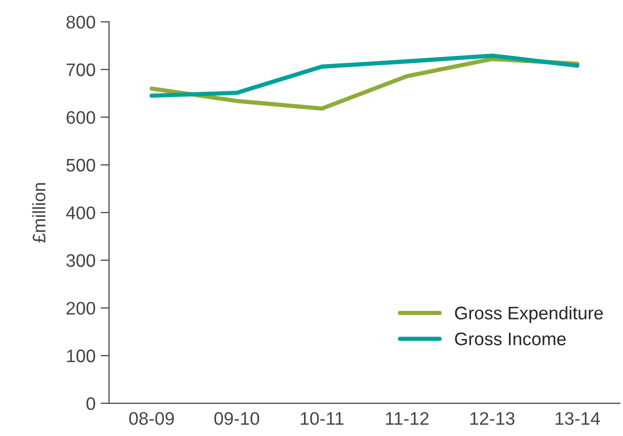 The width and height of the screenshot is (623, 436). Describe the element at coordinates (81, 213) in the screenshot. I see `y-tick-label: 400` at that location.